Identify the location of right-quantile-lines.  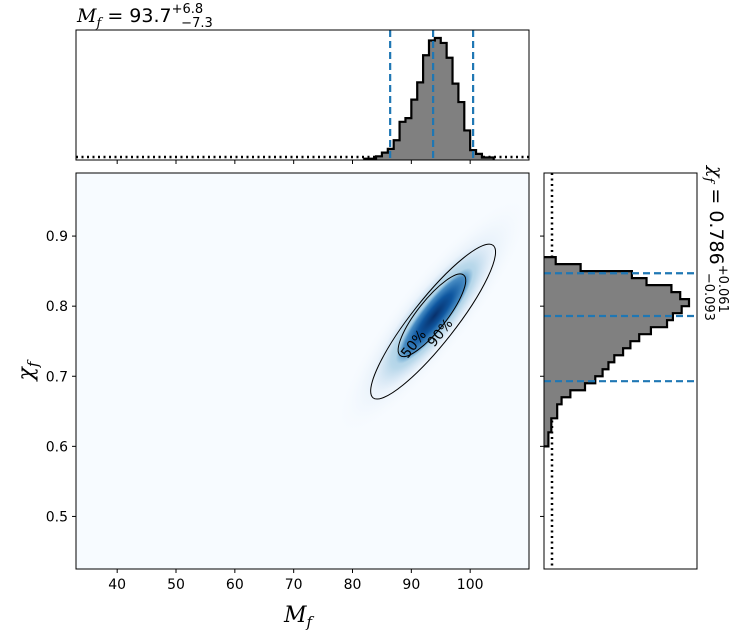
(620, 327).